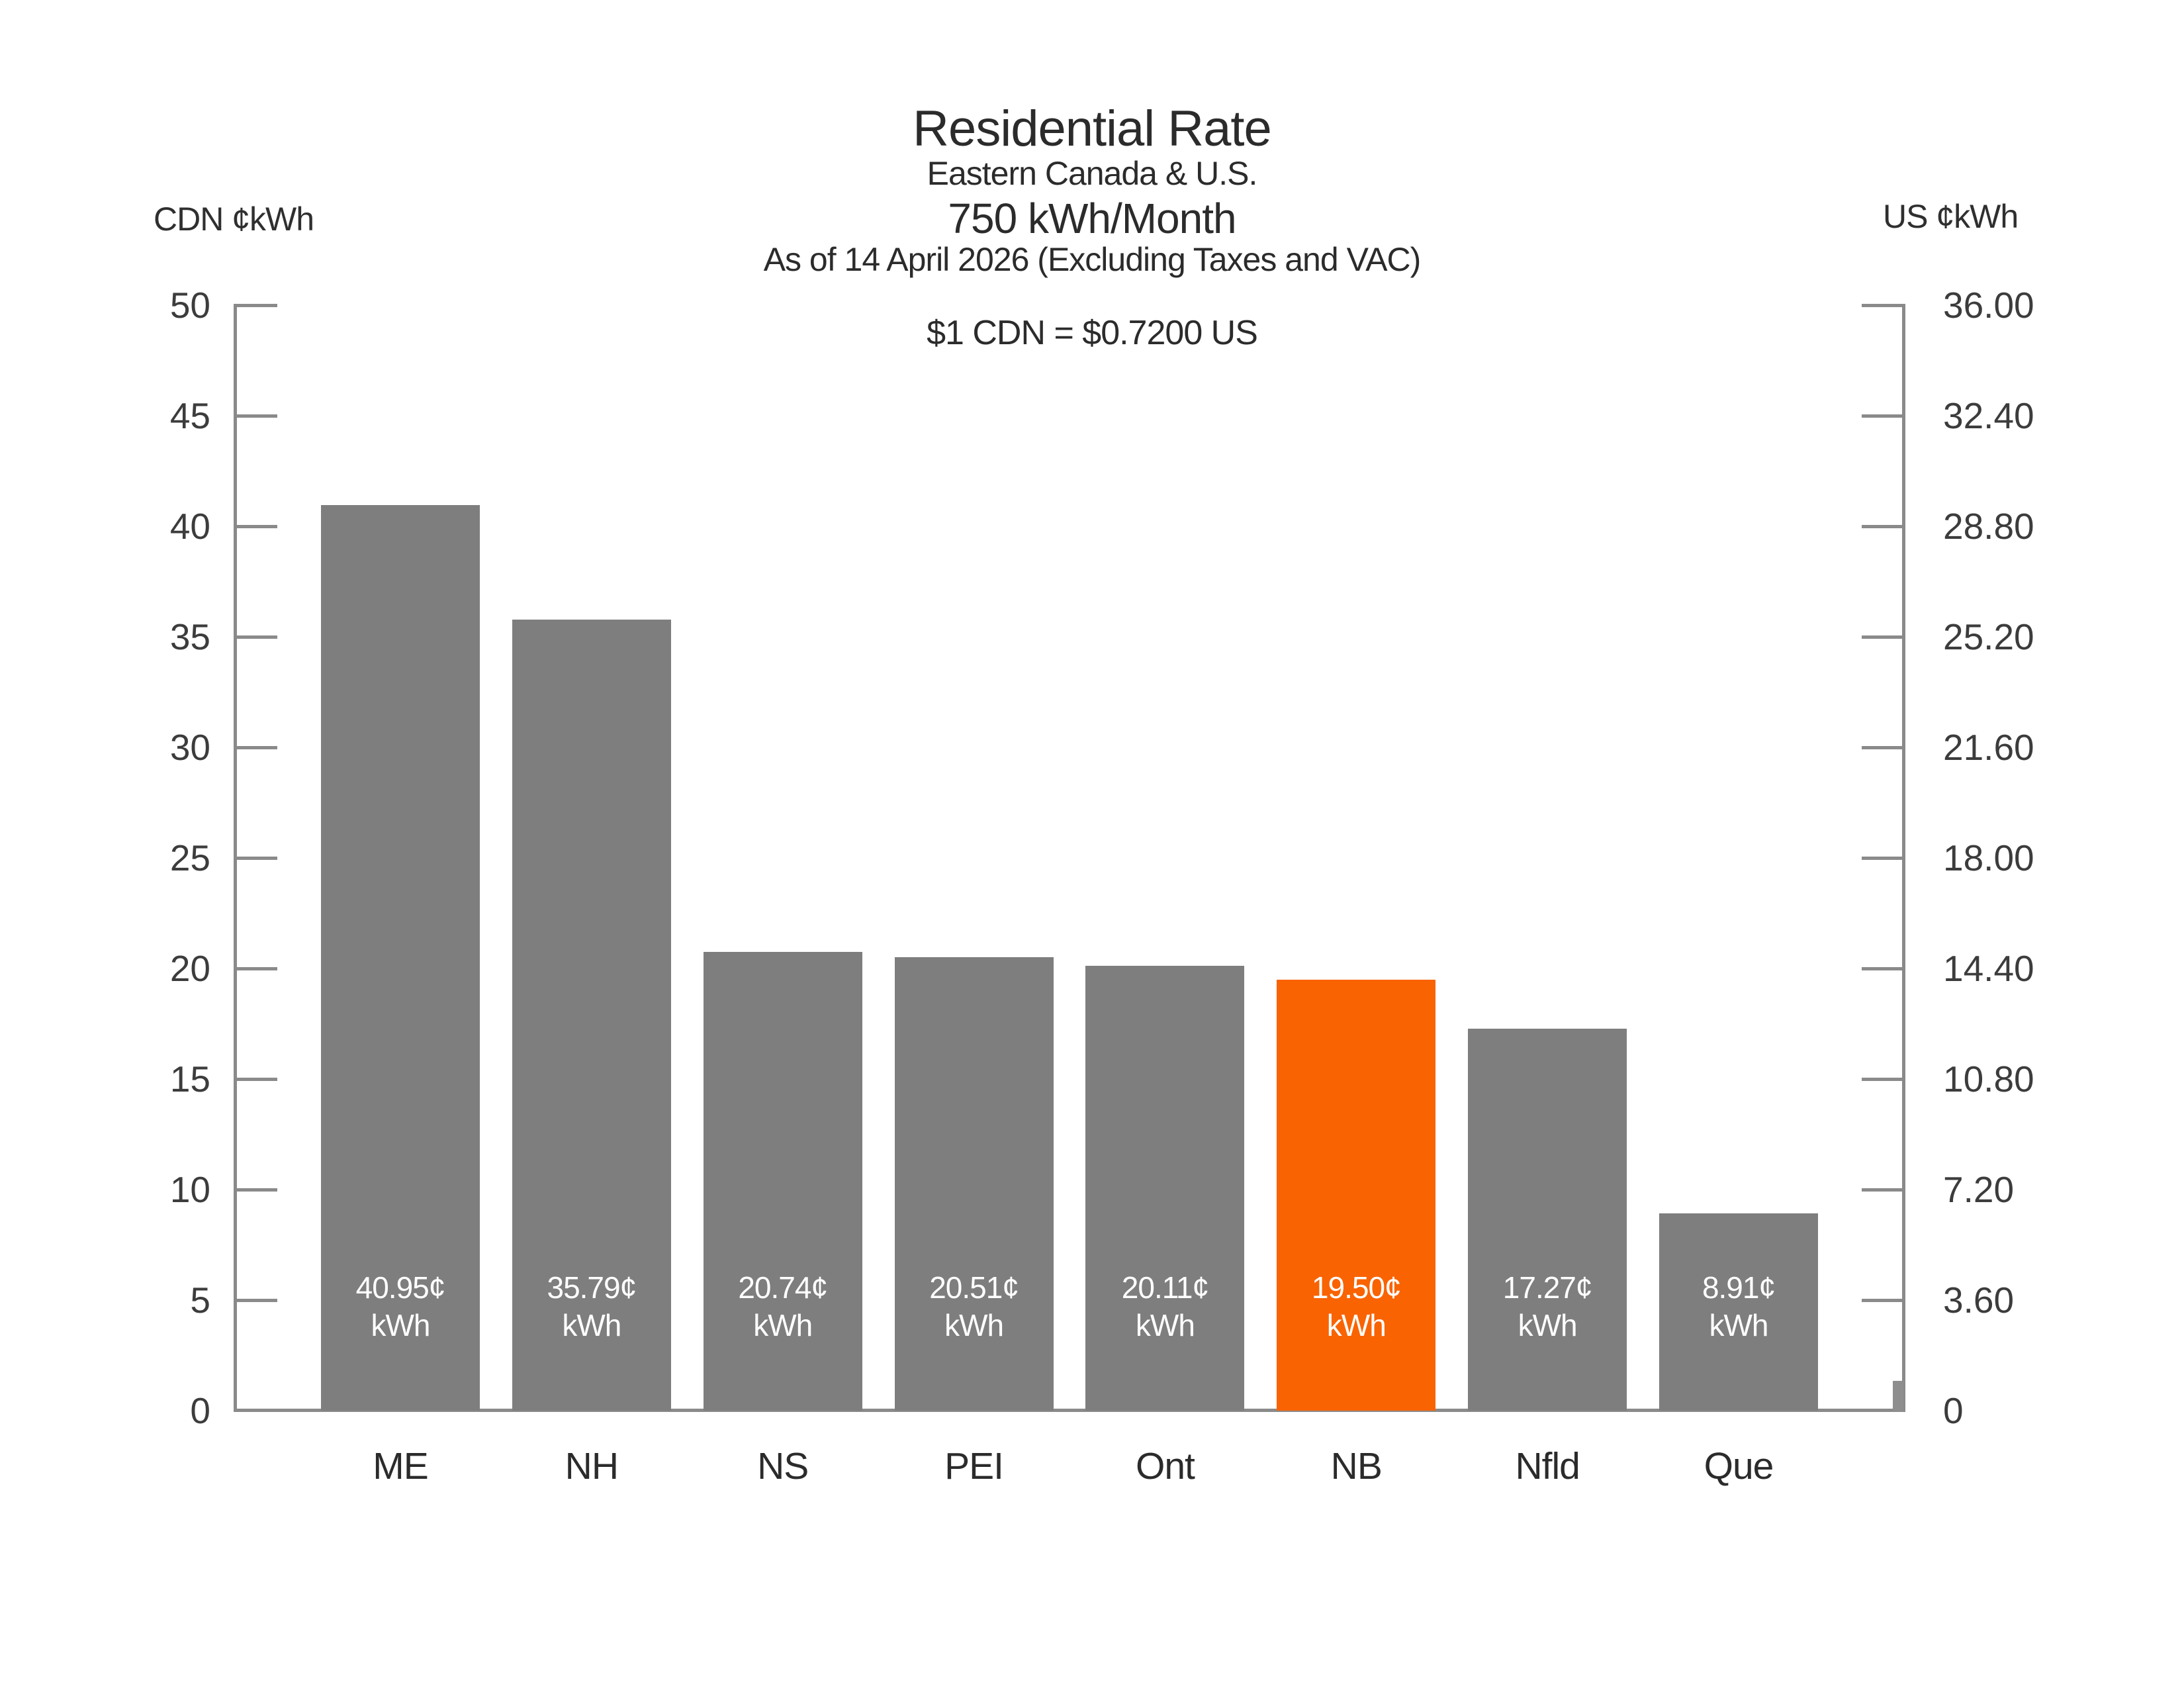 The width and height of the screenshot is (2184, 1688). What do you see at coordinates (592, 1287) in the screenshot?
I see `bar-rate-value: 35.79¢` at bounding box center [592, 1287].